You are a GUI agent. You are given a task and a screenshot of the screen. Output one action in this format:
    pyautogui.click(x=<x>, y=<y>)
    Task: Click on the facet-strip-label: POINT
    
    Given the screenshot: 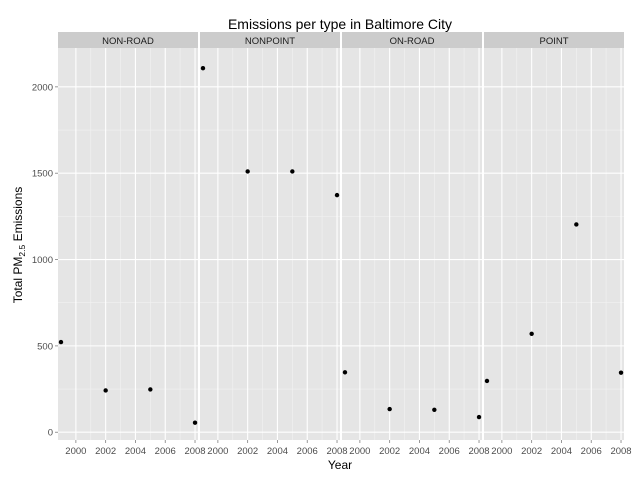 What is the action you would take?
    pyautogui.click(x=553, y=41)
    